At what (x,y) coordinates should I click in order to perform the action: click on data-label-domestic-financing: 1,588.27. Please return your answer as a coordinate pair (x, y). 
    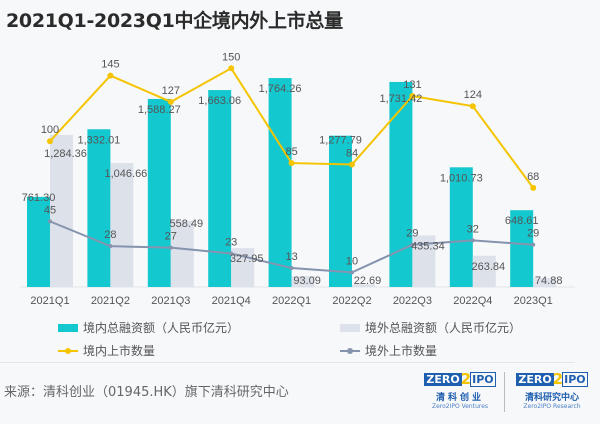
    Looking at the image, I should click on (159, 110).